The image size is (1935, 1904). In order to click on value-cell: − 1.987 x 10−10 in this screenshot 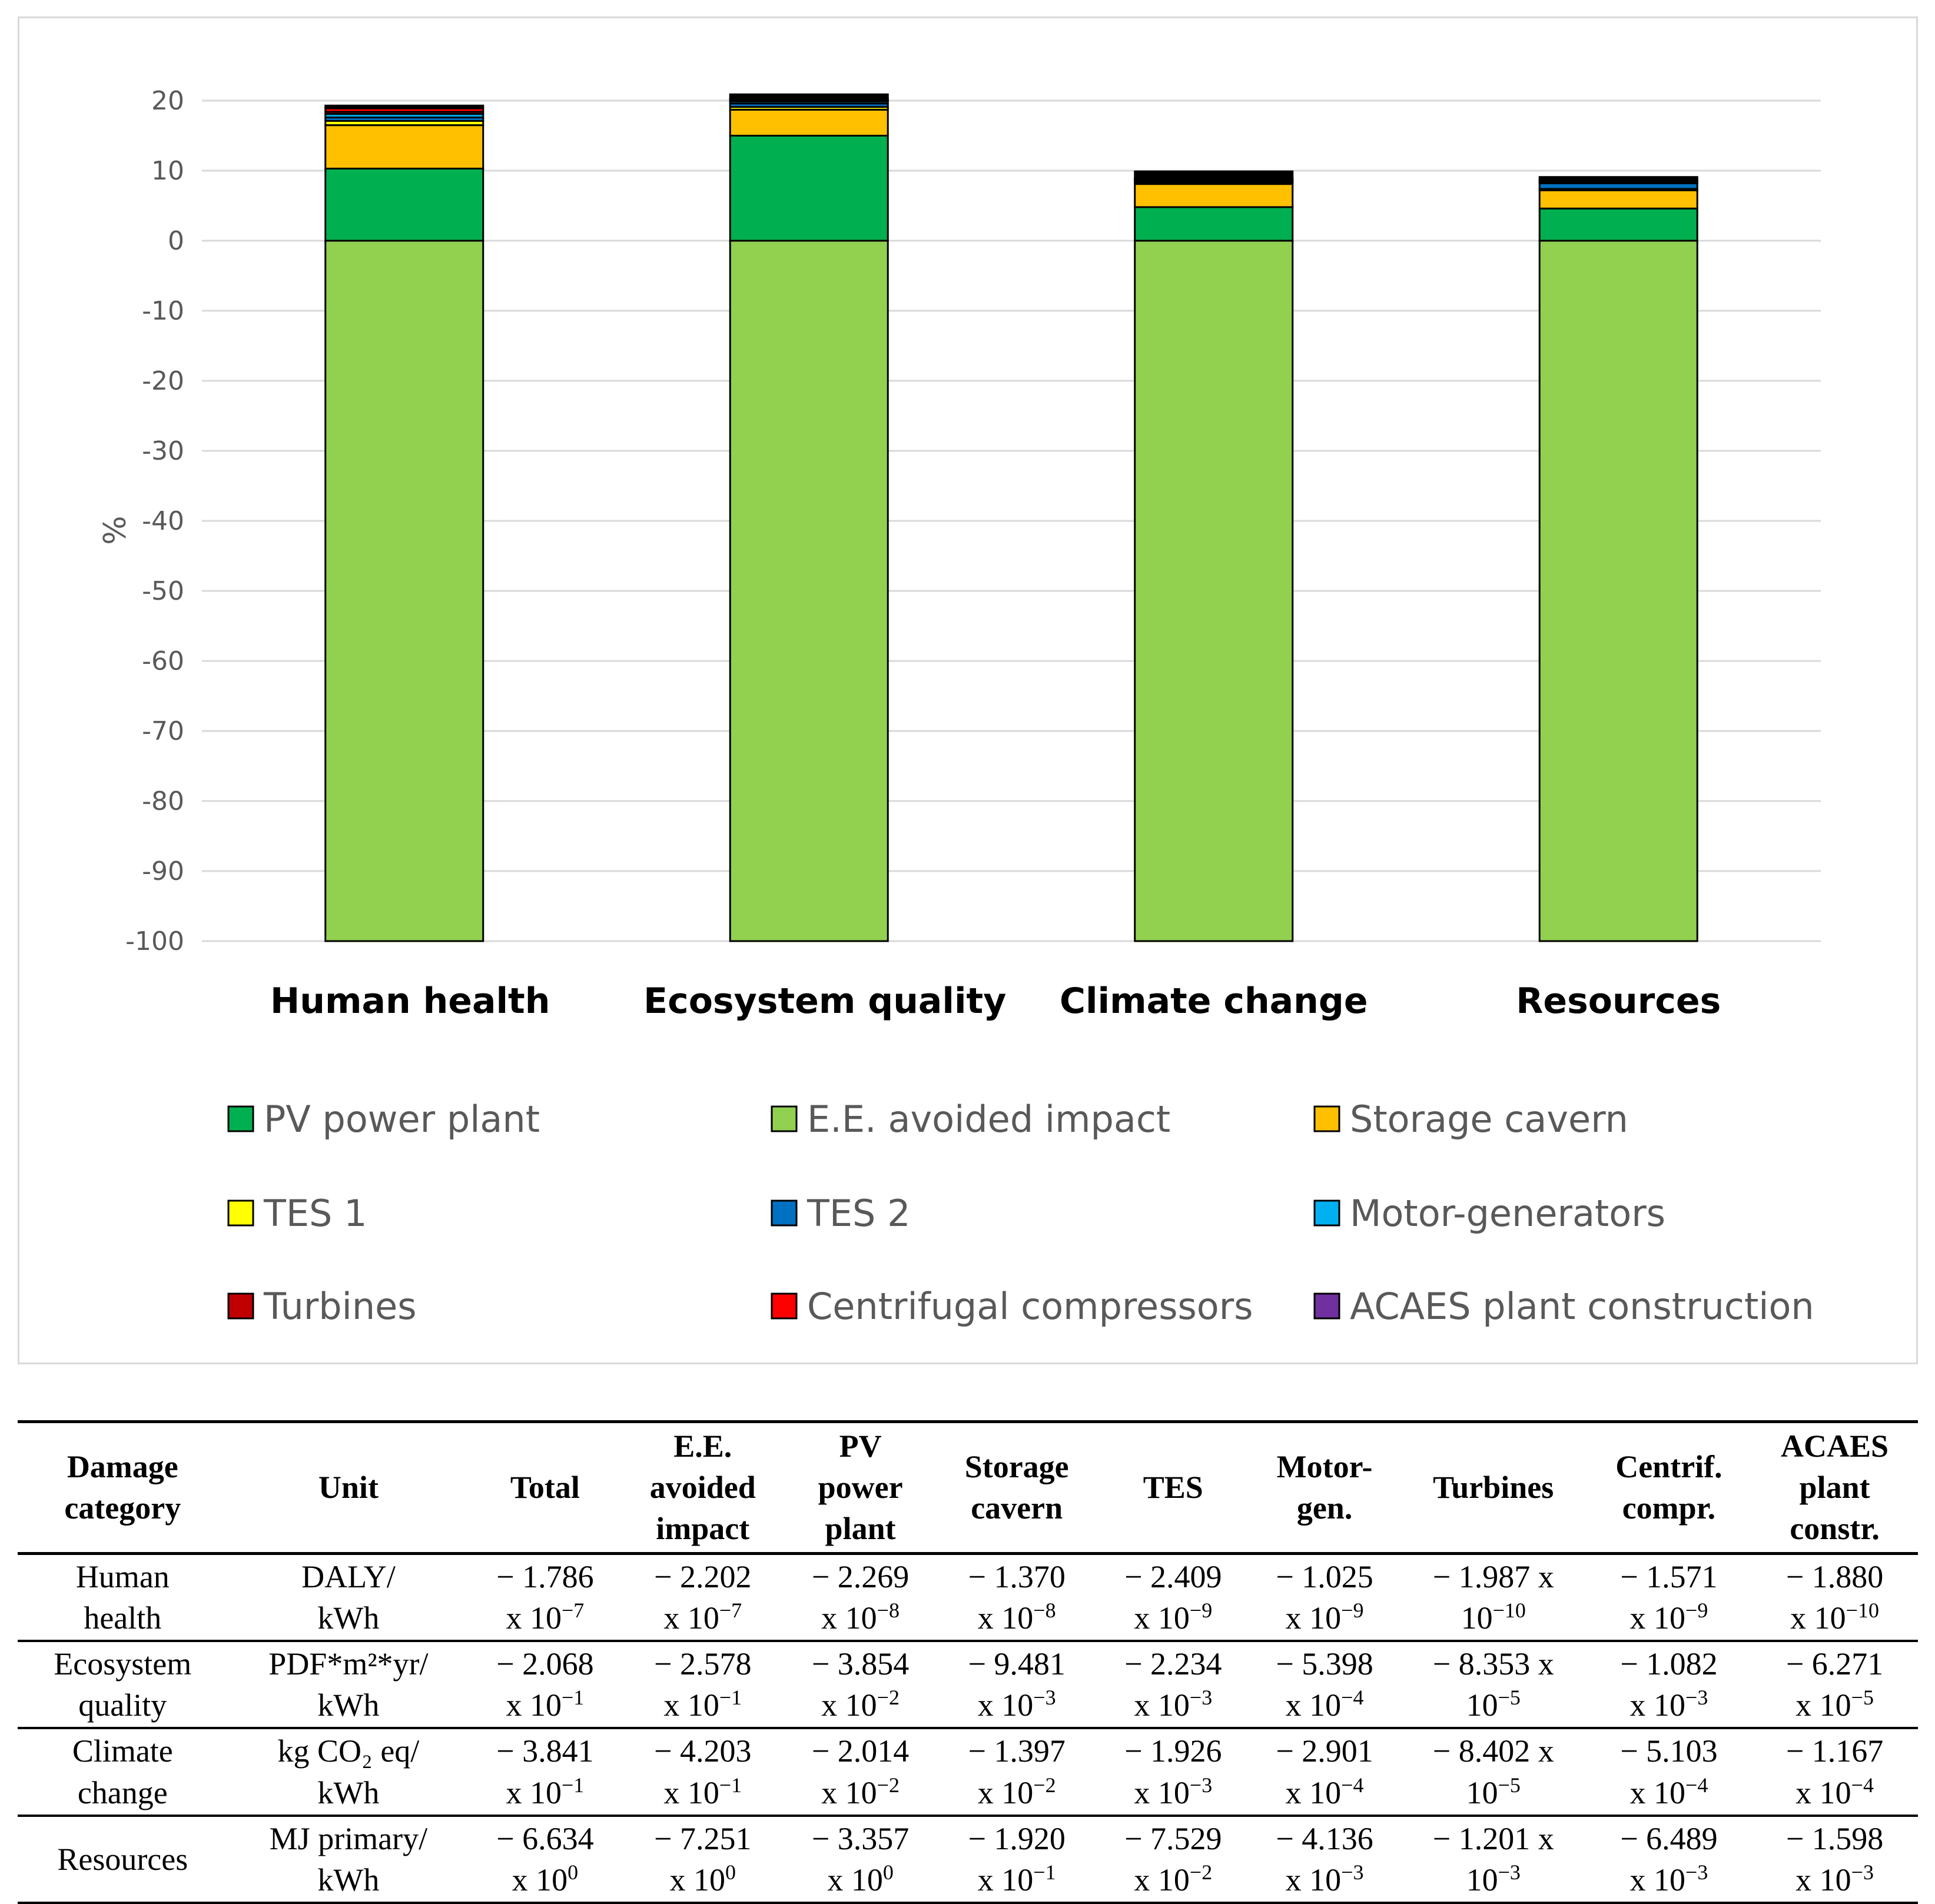, I will do `click(1493, 1597)`.